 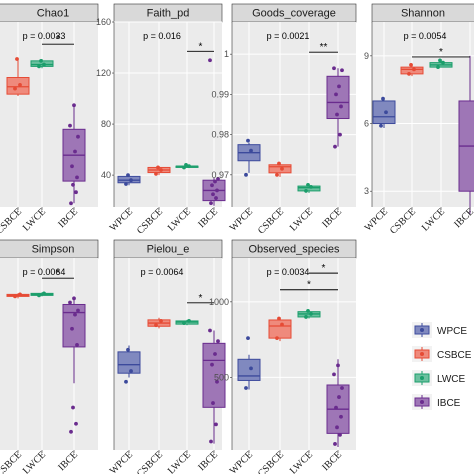 I want to click on panel-title: Chao1, so click(x=53, y=14).